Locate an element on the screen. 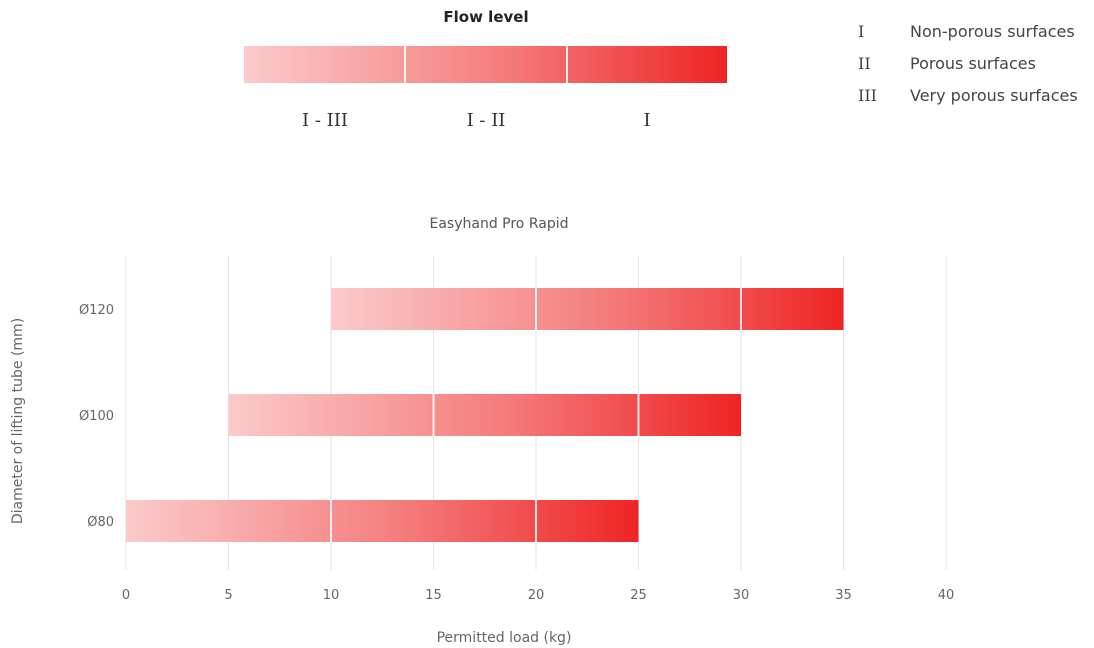 The width and height of the screenshot is (1094, 648). x-tick-label: 30 is located at coordinates (741, 595).